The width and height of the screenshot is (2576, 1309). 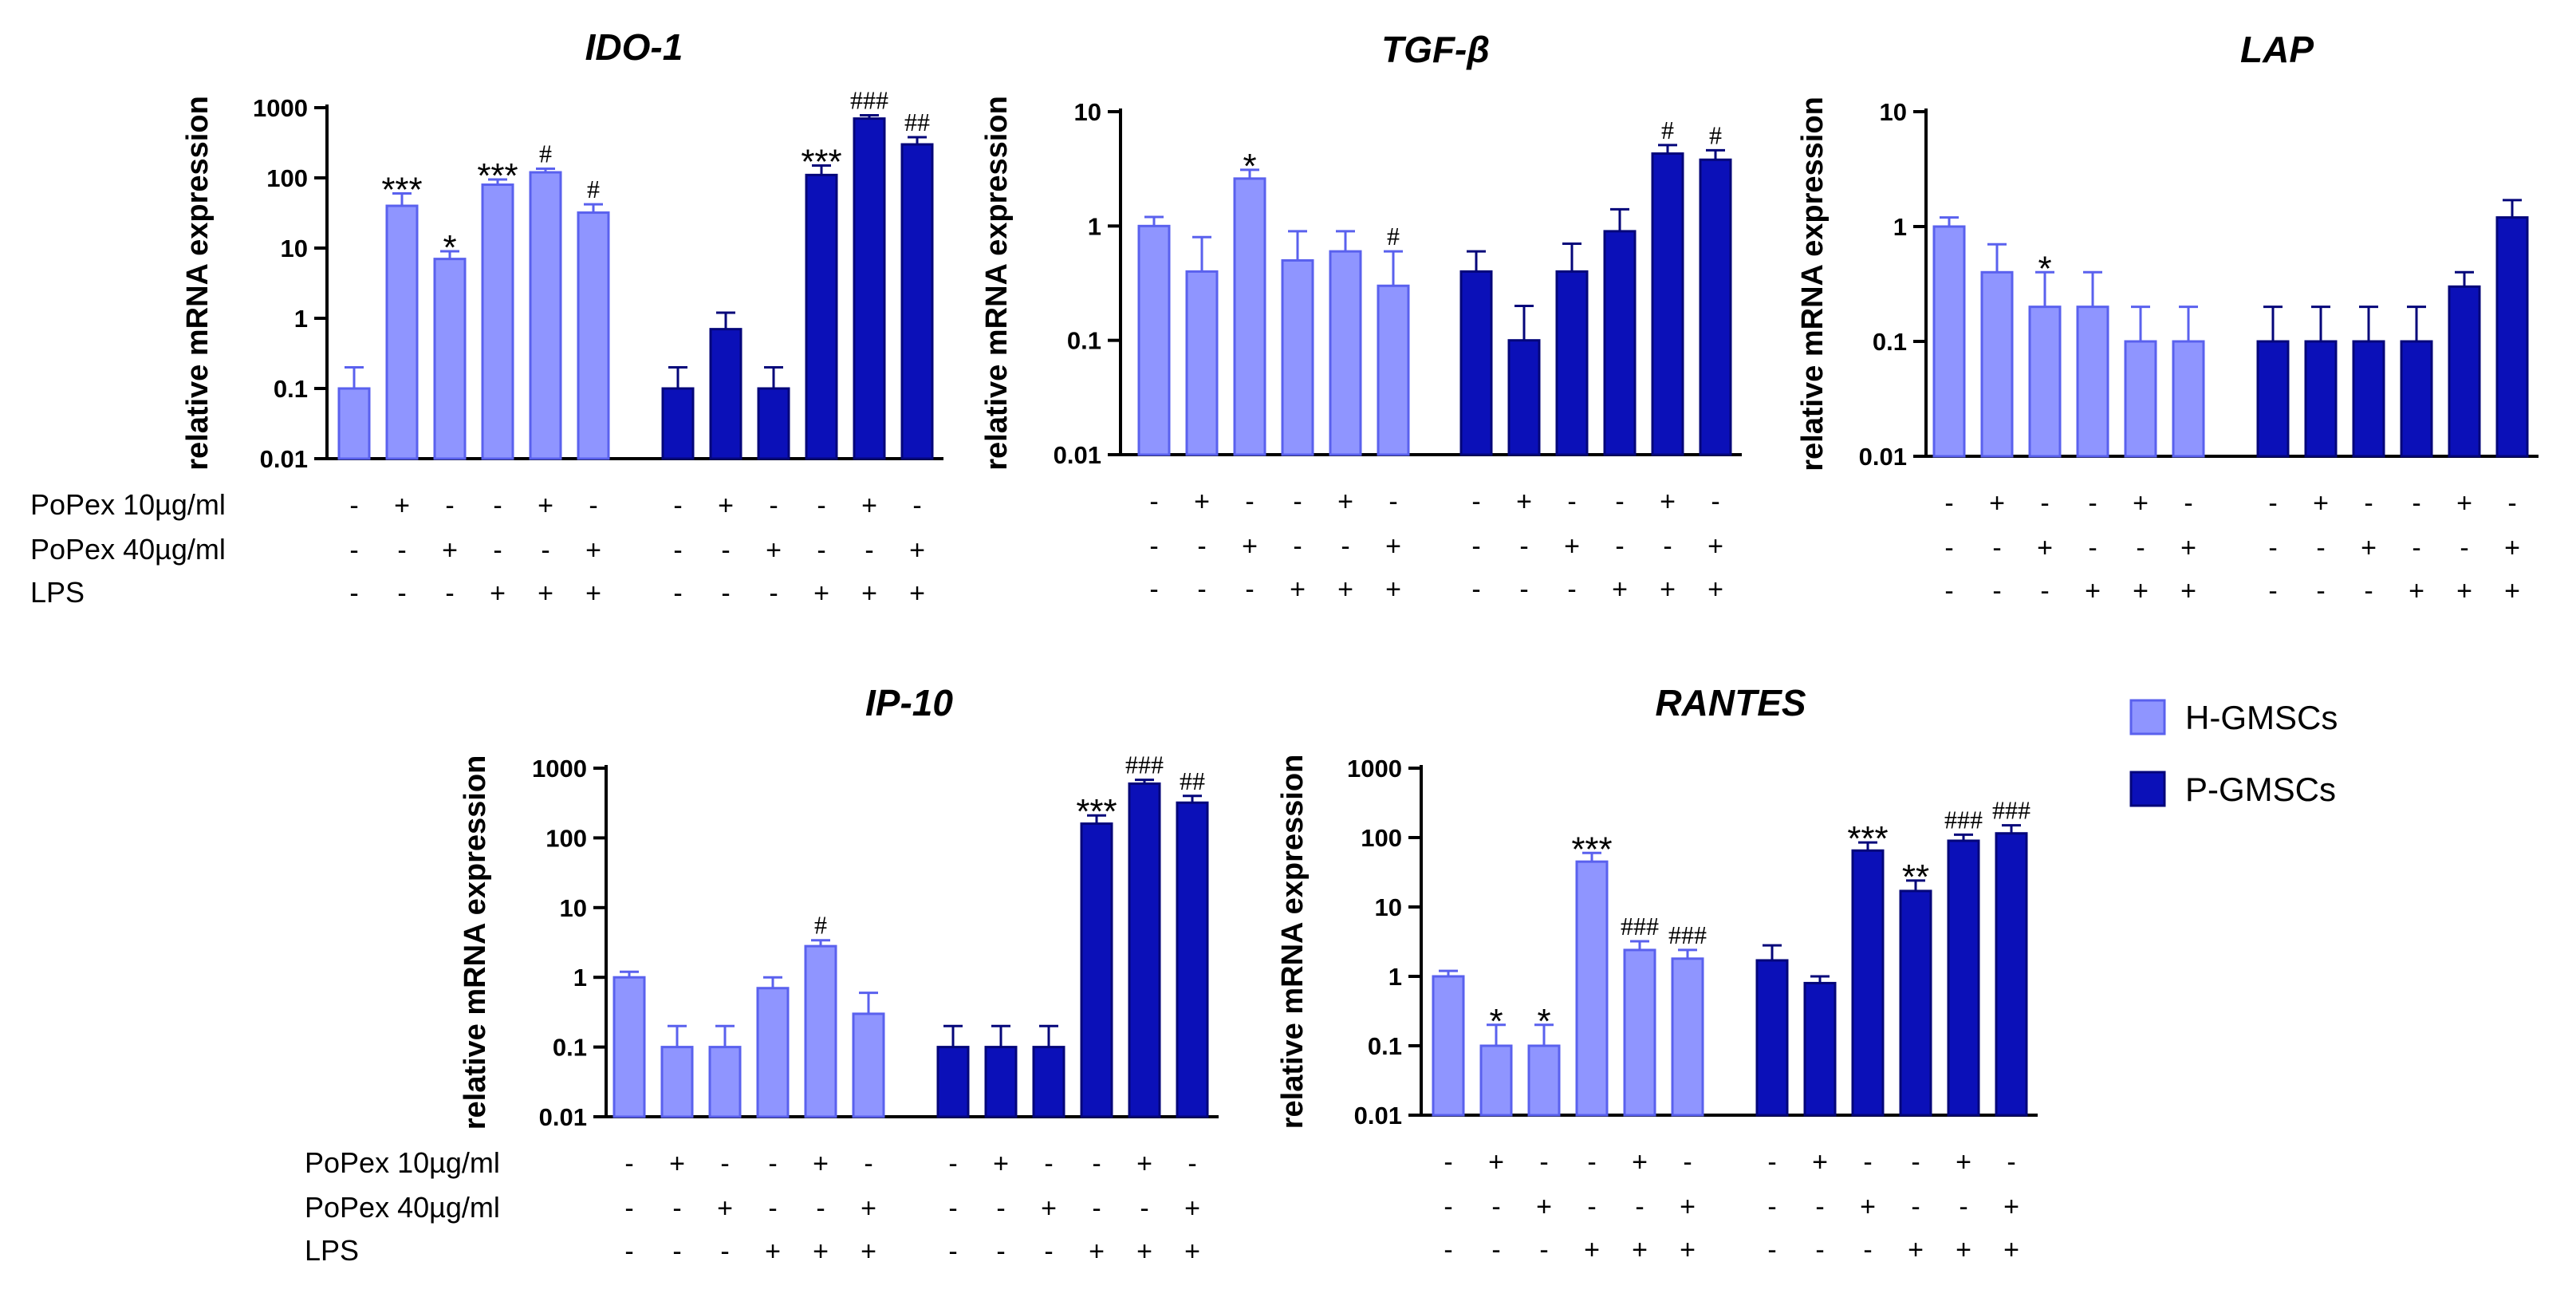 What do you see at coordinates (1730, 702) in the screenshot?
I see `chart-title: RANTES` at bounding box center [1730, 702].